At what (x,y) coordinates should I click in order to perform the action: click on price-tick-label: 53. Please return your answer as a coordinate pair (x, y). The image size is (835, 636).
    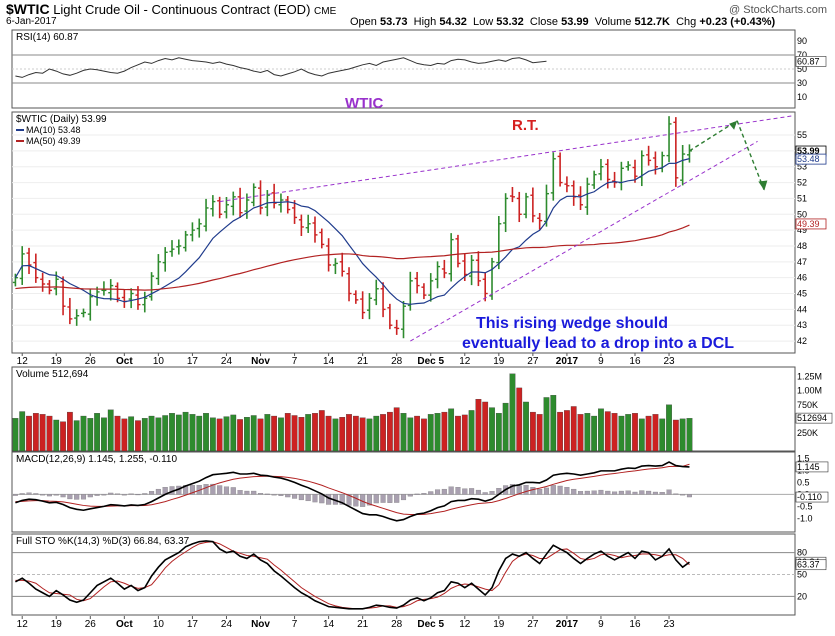
    Looking at the image, I should click on (802, 167).